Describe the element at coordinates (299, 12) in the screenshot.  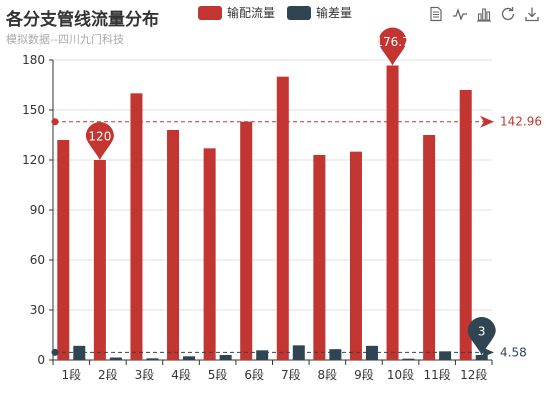
I see `legend-swatch-difference` at that location.